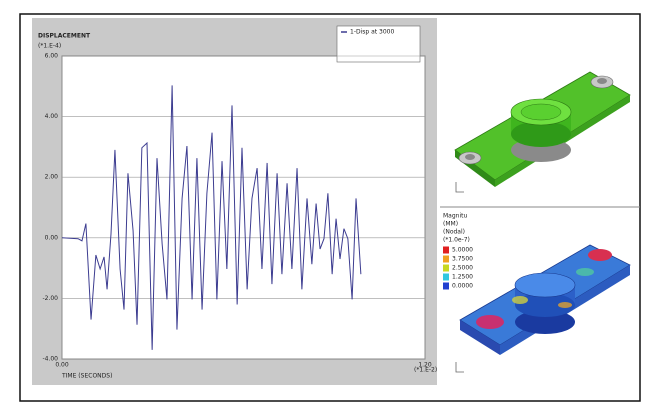  Describe the element at coordinates (62, 365) in the screenshot. I see `x-tick-label: 0.00` at that location.